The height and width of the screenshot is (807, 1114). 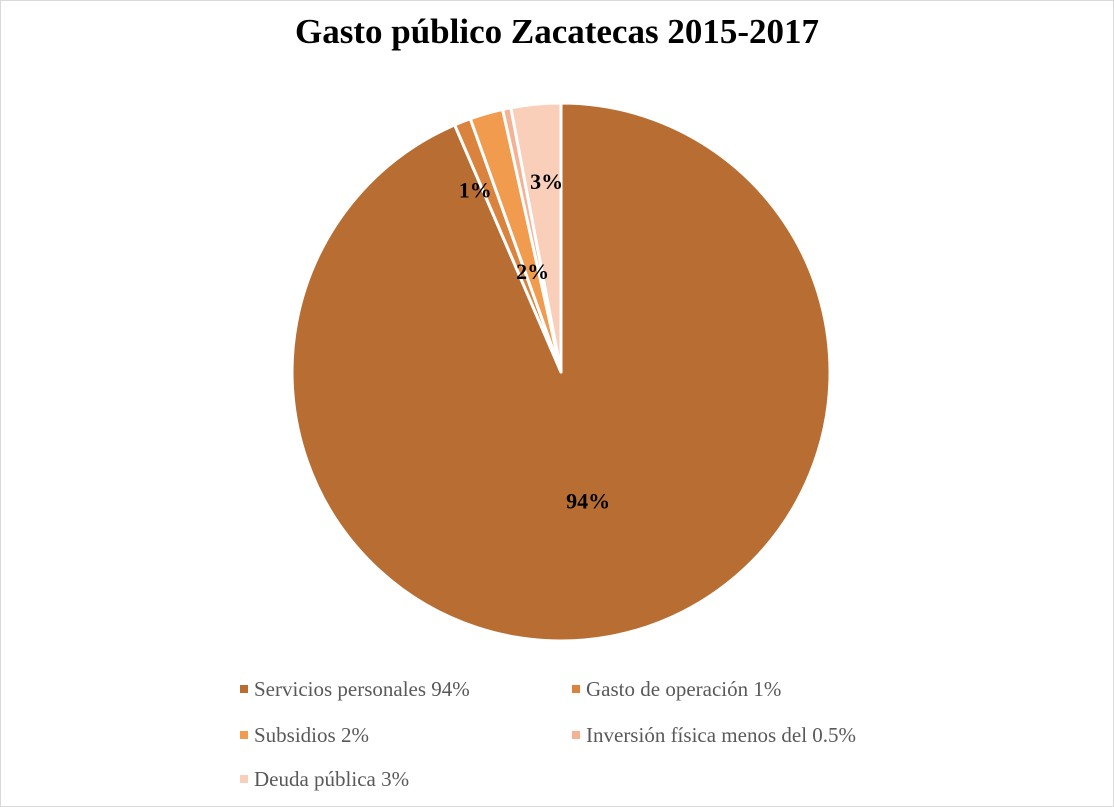 What do you see at coordinates (721, 734) in the screenshot?
I see `legend-label: Inversión física menos del 0.5%` at bounding box center [721, 734].